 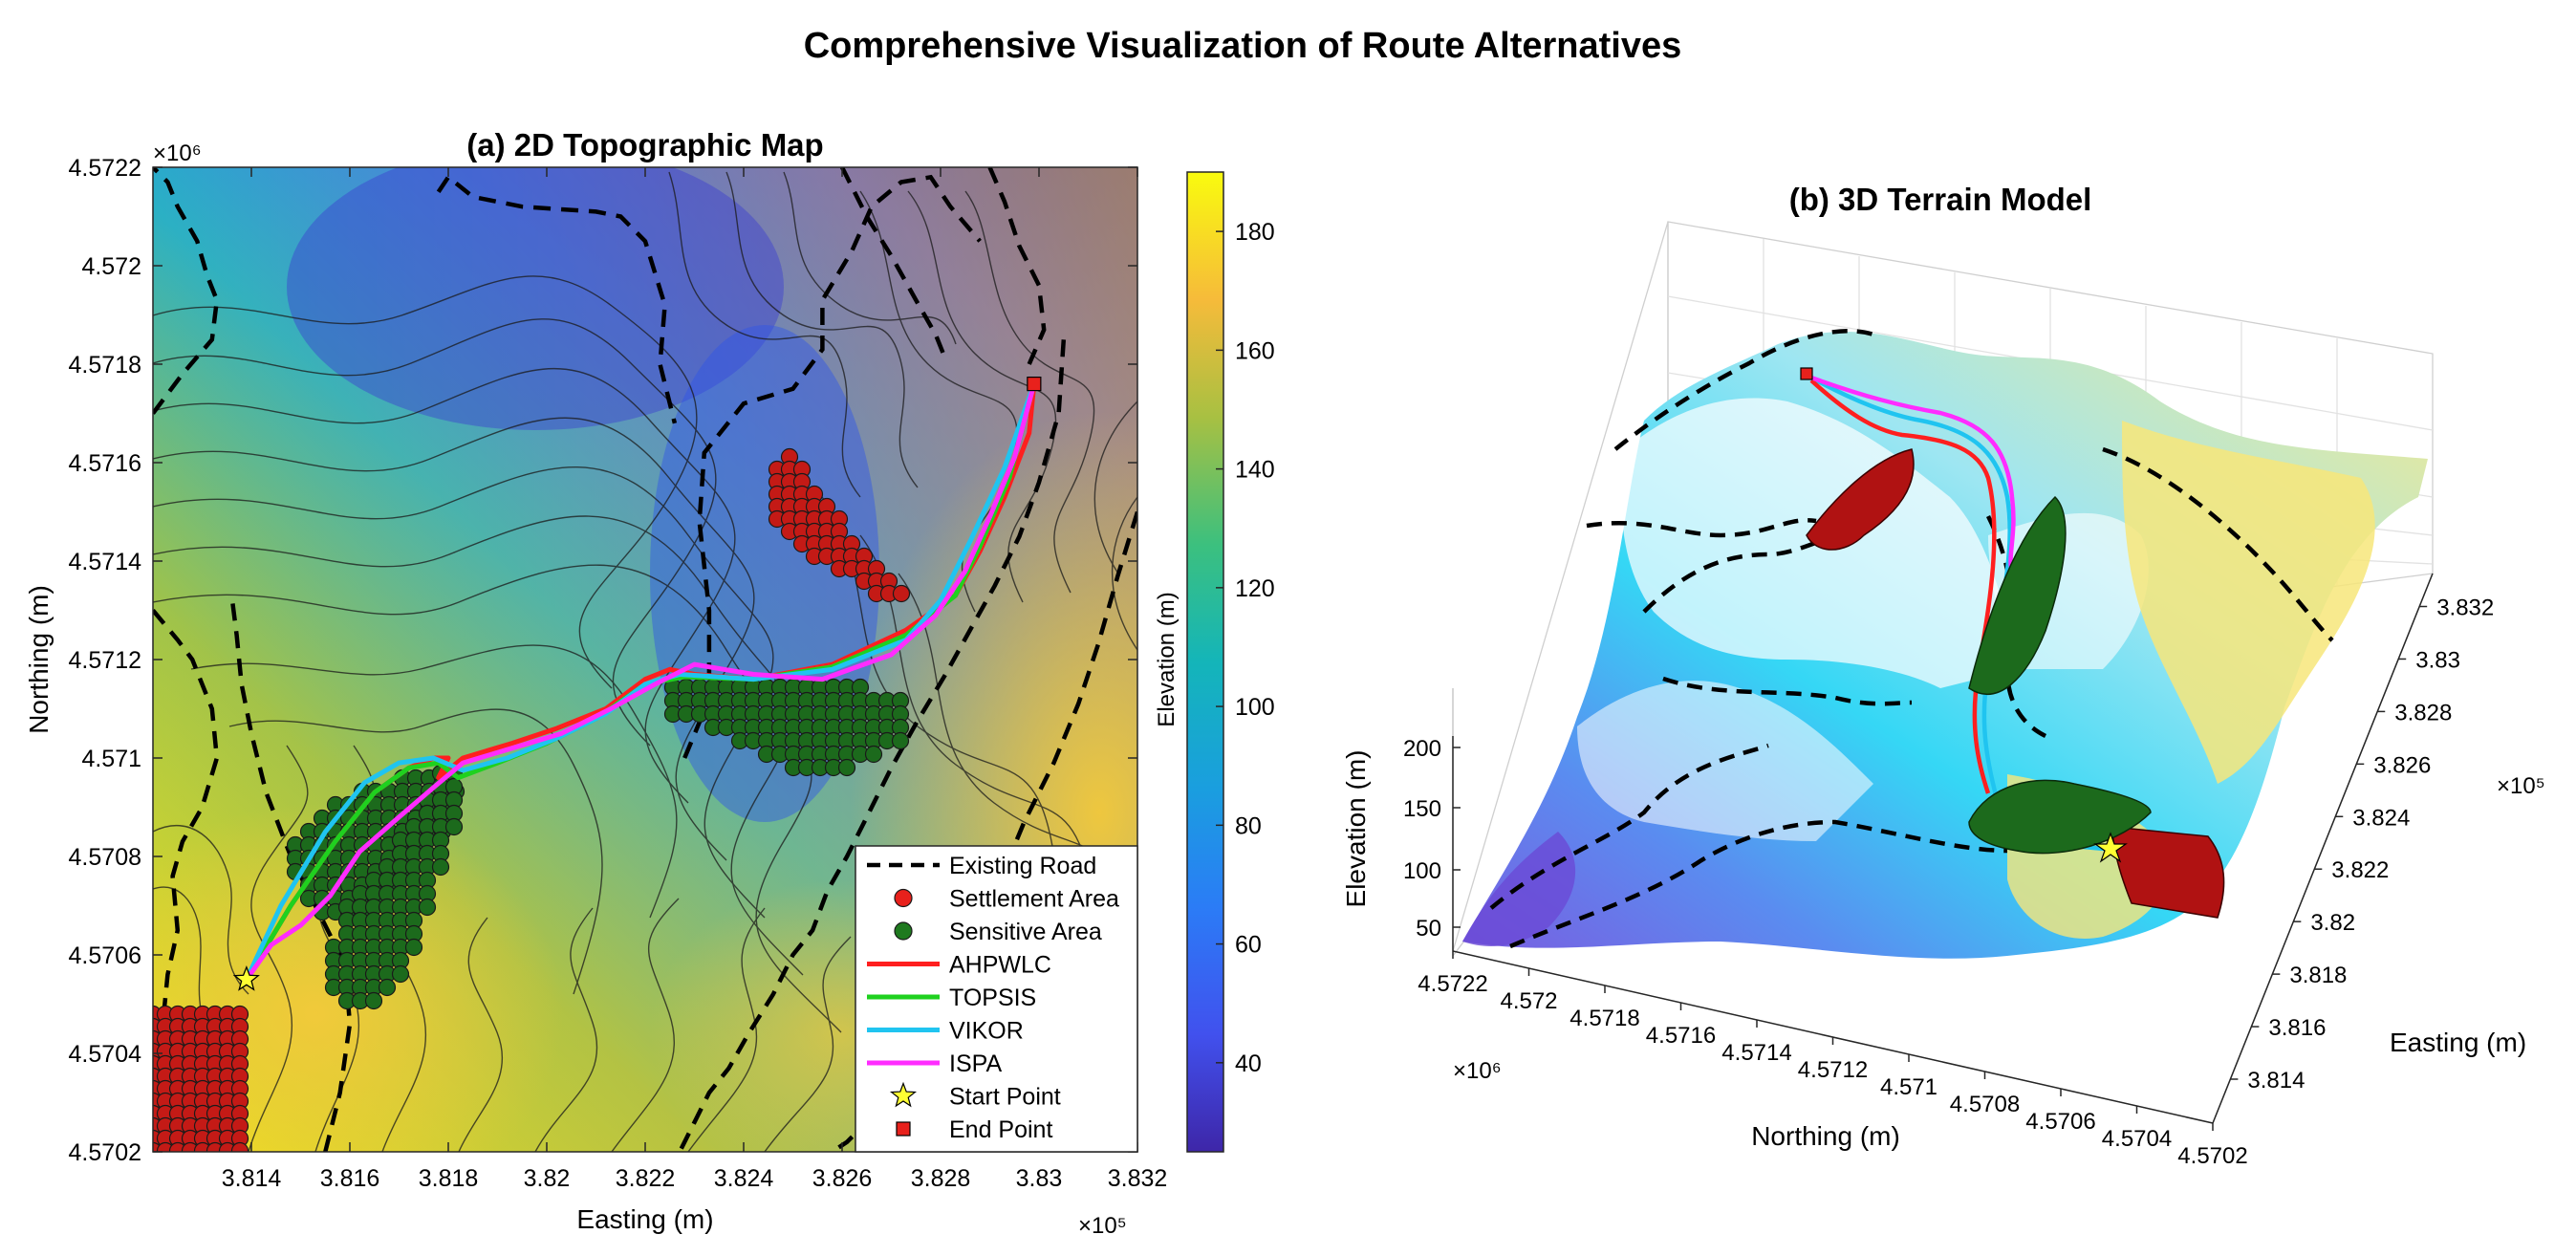 I want to click on y-tick-label: 4.5714, so click(x=105, y=562).